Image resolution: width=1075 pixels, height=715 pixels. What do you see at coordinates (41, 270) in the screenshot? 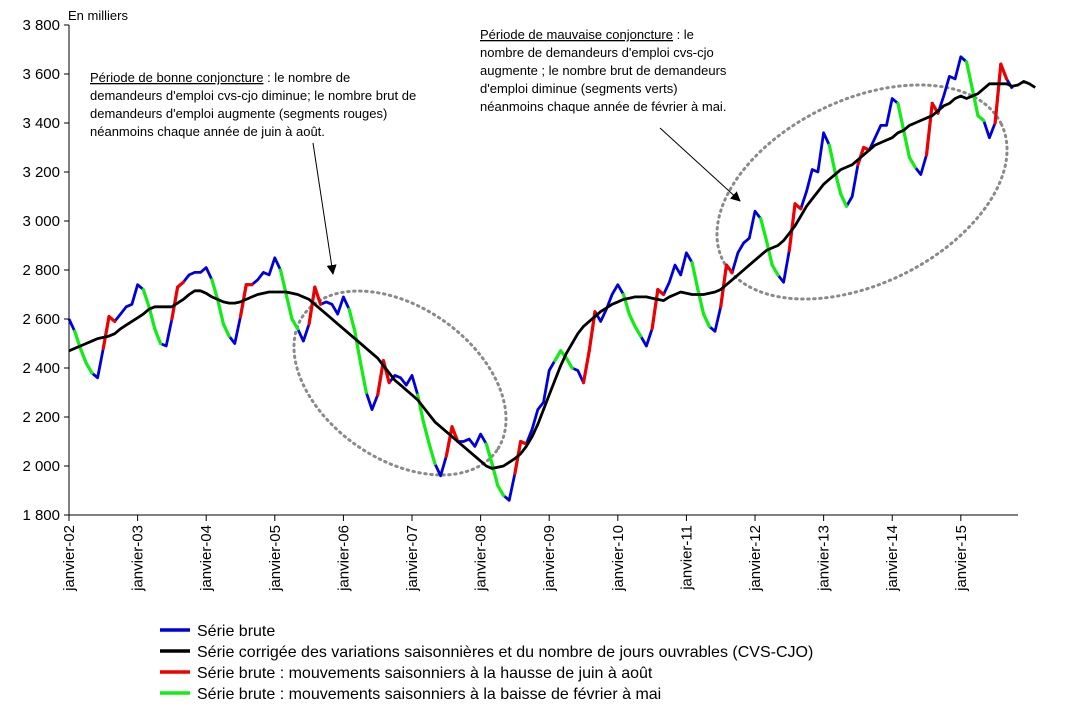
I see `y-tick-label: 2 800` at bounding box center [41, 270].